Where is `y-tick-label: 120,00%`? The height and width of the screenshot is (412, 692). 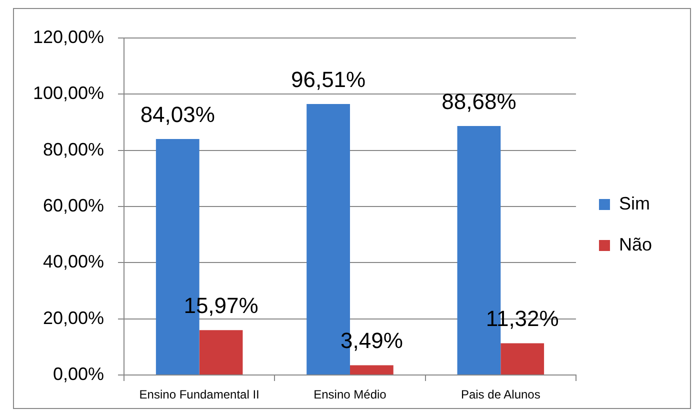
y-tick-label: 120,00% is located at coordinates (68, 36).